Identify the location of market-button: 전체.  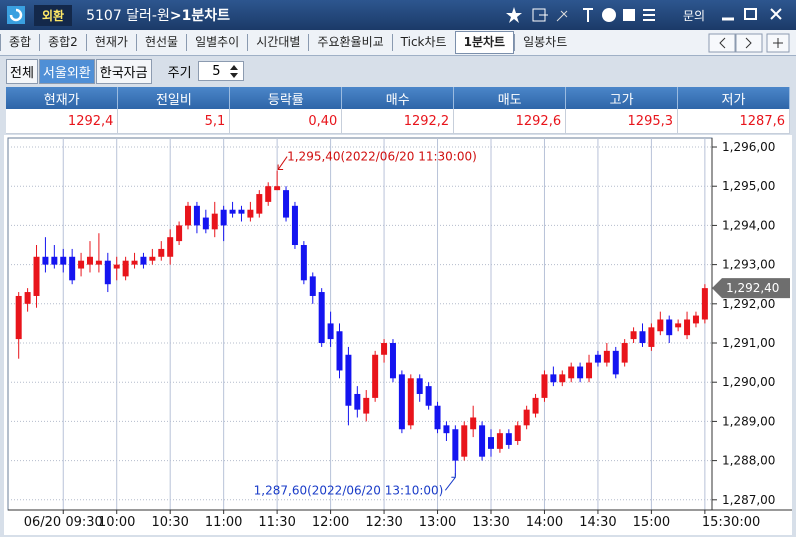
(22, 71).